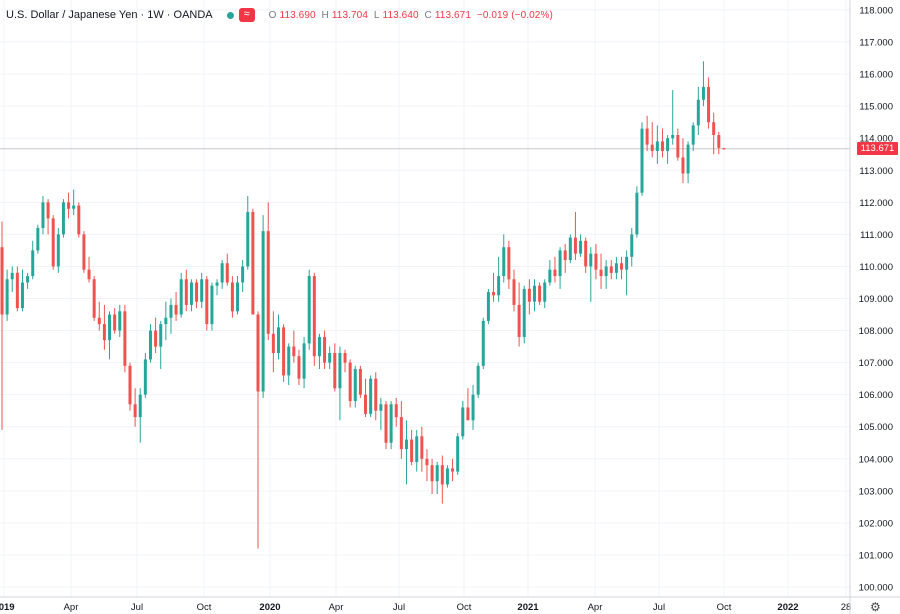 The height and width of the screenshot is (614, 900). I want to click on close-value: 113.671, so click(452, 15).